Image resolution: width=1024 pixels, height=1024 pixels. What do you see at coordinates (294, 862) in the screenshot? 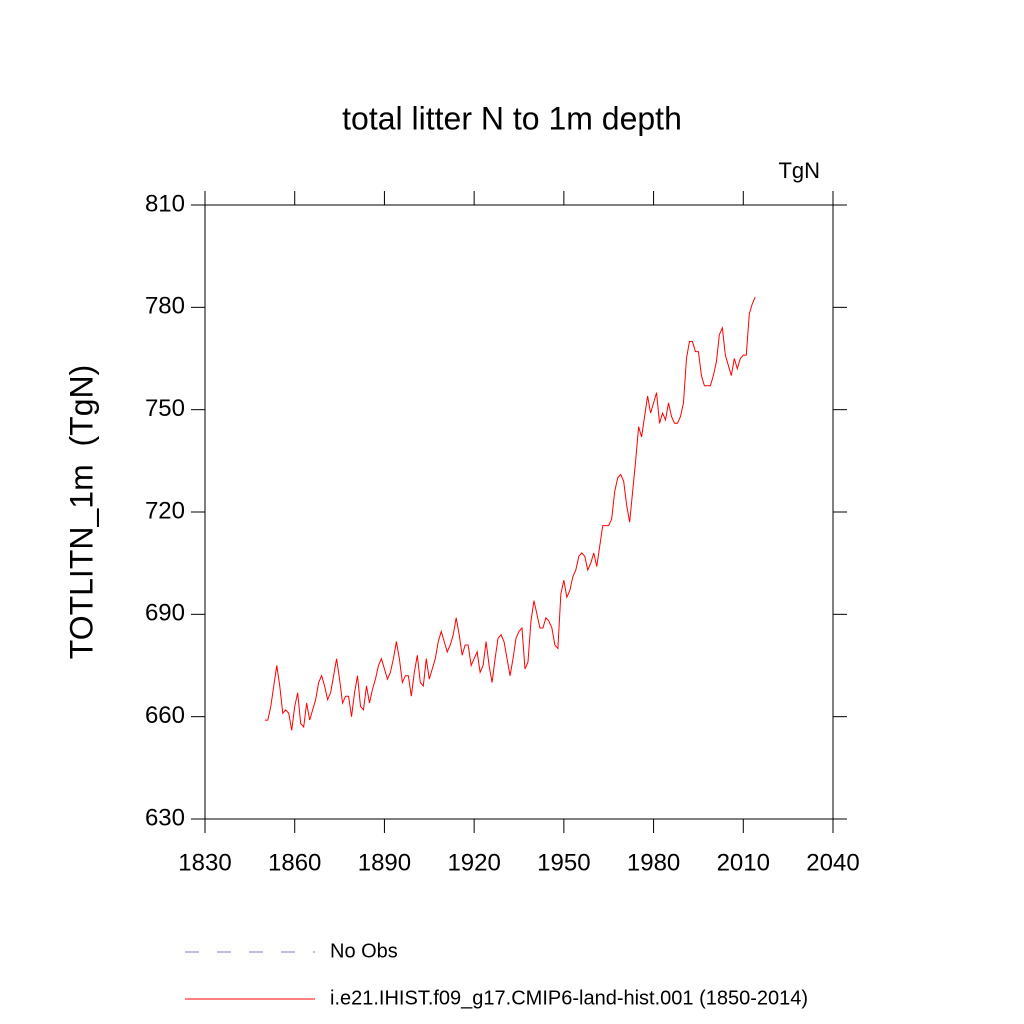
I see `x-tick-label: 1860` at bounding box center [294, 862].